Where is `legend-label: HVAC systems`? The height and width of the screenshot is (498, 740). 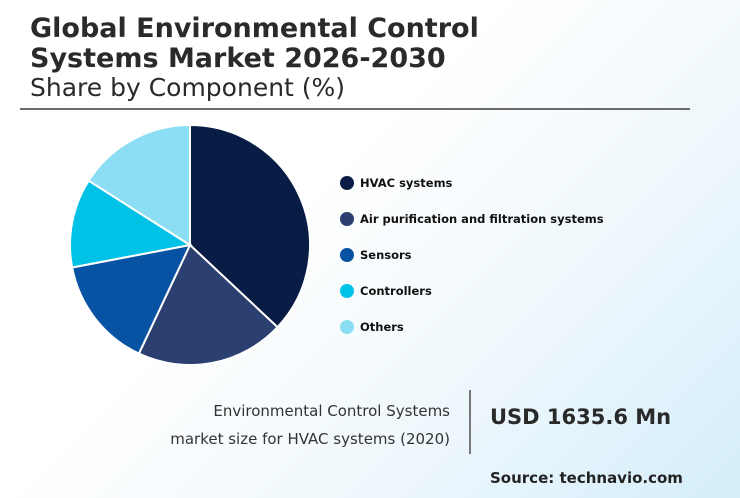
legend-label: HVAC systems is located at coordinates (406, 183).